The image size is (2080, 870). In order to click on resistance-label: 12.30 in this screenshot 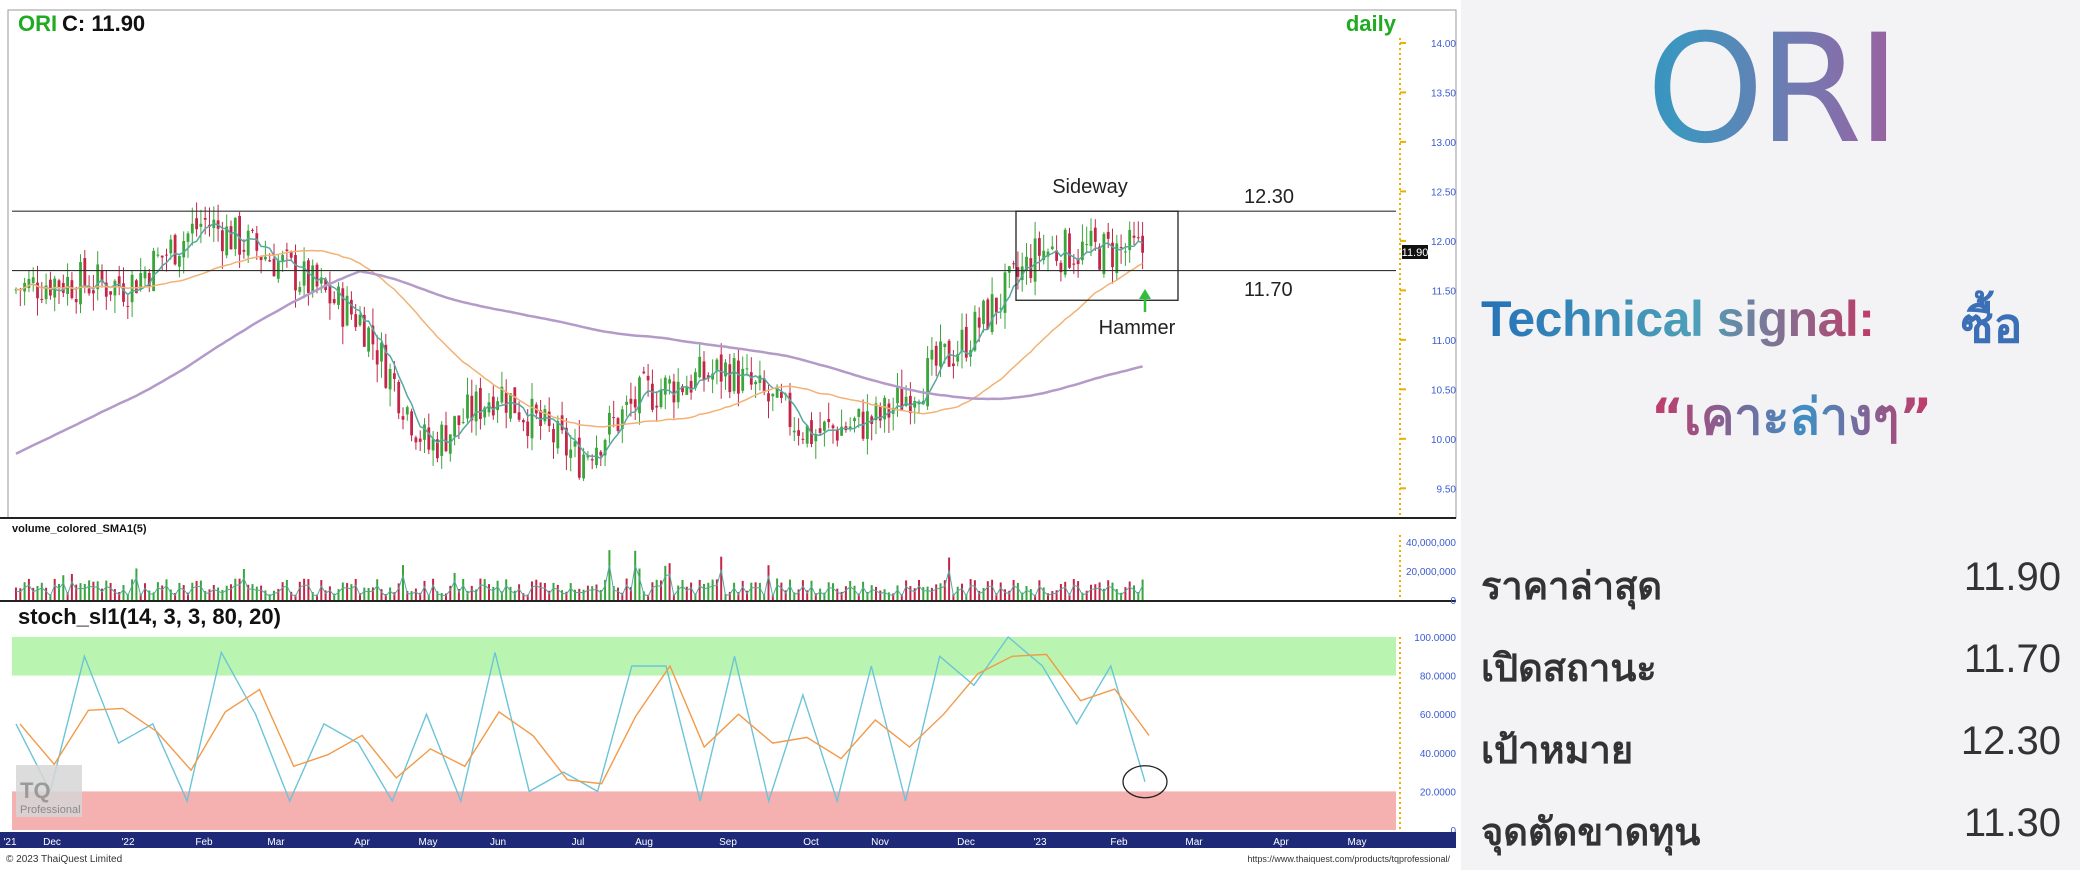, I will do `click(1269, 197)`.